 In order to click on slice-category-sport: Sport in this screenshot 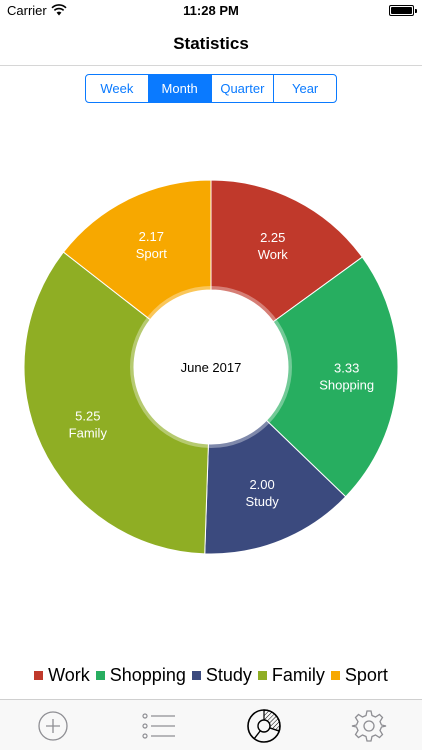, I will do `click(151, 253)`.